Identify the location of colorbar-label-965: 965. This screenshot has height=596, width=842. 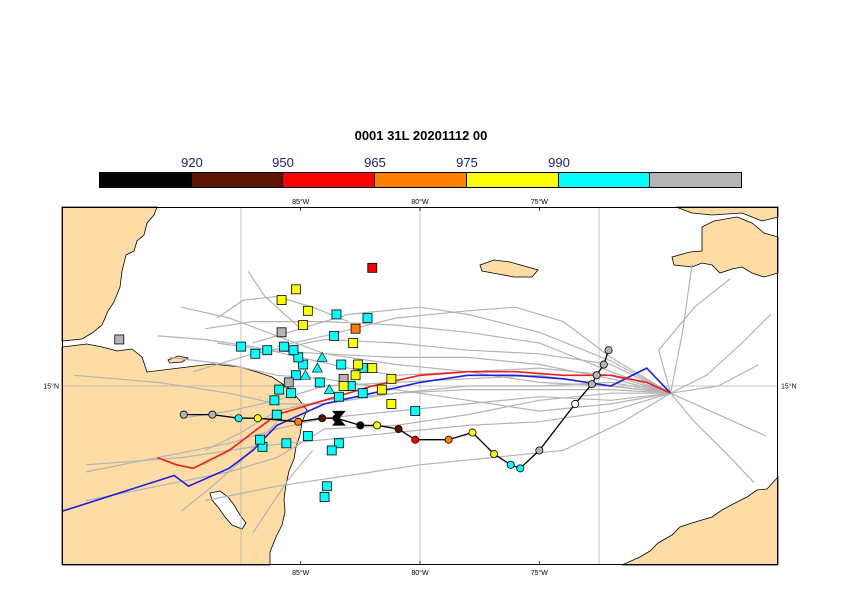
(375, 162).